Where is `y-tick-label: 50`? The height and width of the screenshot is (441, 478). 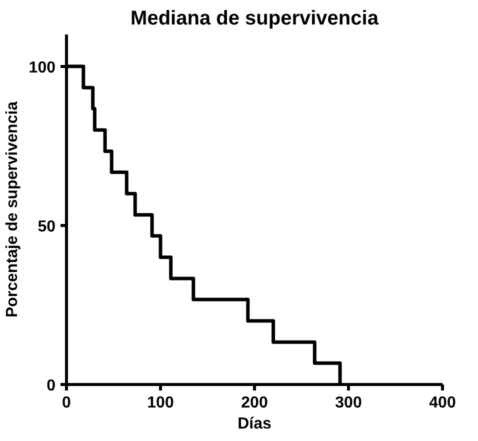 y-tick-label: 50 is located at coordinates (47, 227).